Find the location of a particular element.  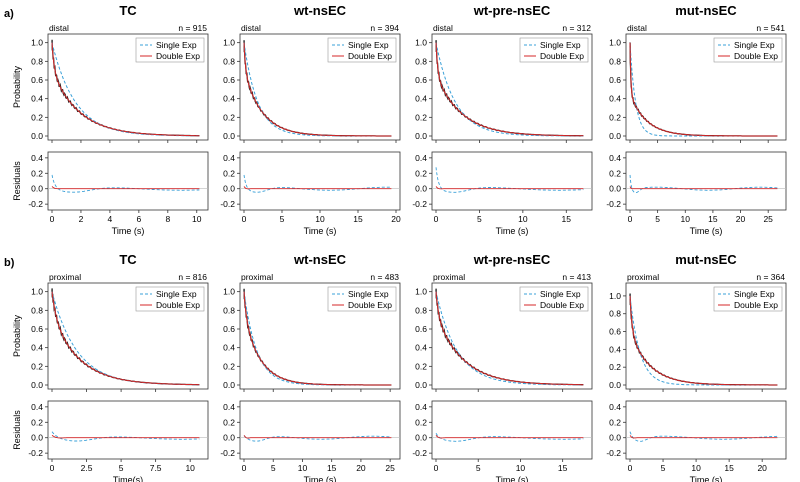

x-tick-label: 6 is located at coordinates (138, 219).